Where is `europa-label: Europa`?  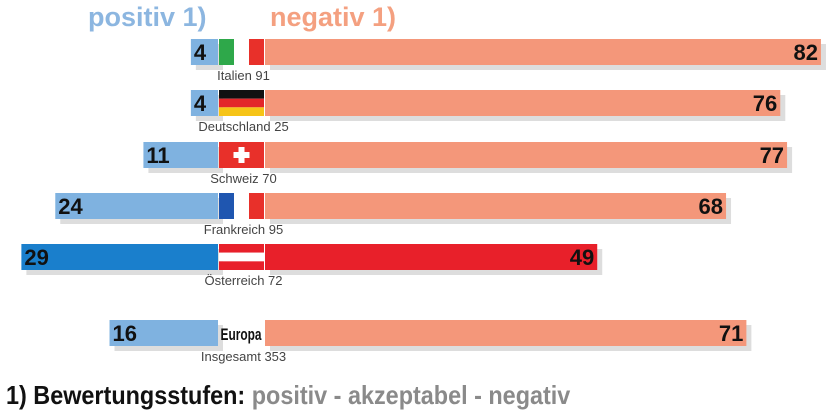 europa-label: Europa is located at coordinates (242, 335).